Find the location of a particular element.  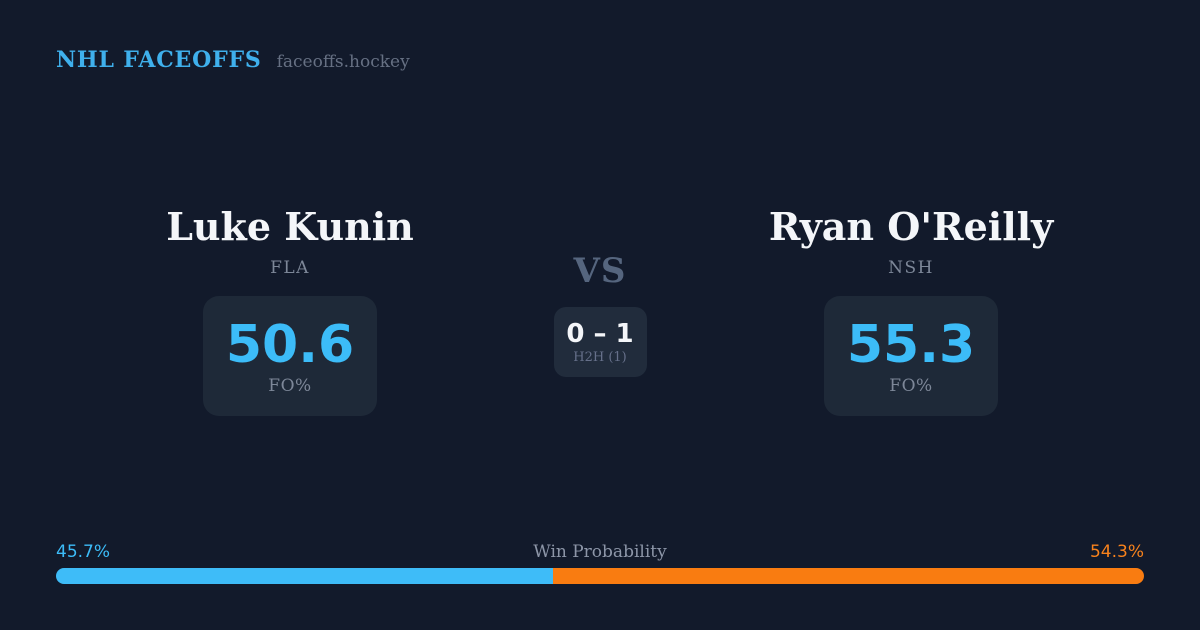

versus-block: VS 0 – 1 H2H (1) is located at coordinates (600, 314).